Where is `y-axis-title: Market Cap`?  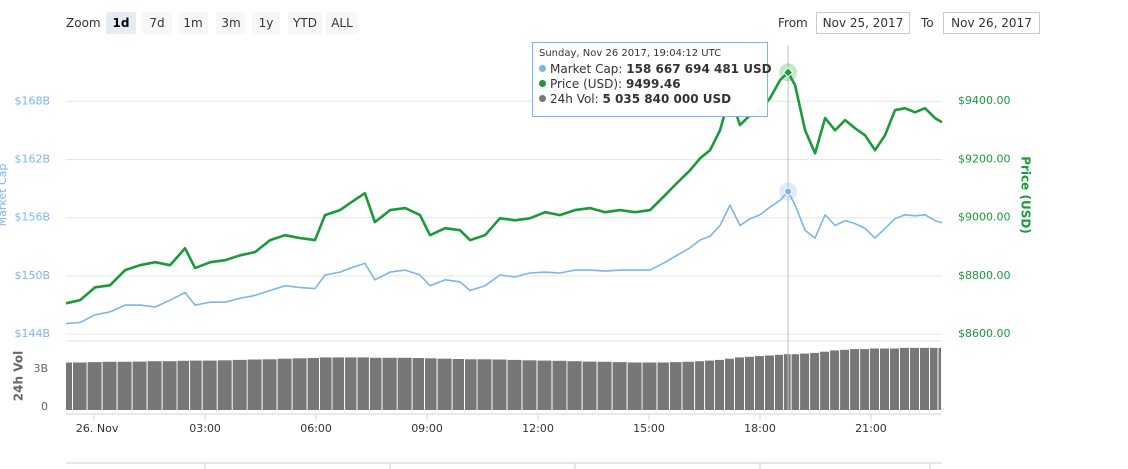 y-axis-title: Market Cap is located at coordinates (4, 195).